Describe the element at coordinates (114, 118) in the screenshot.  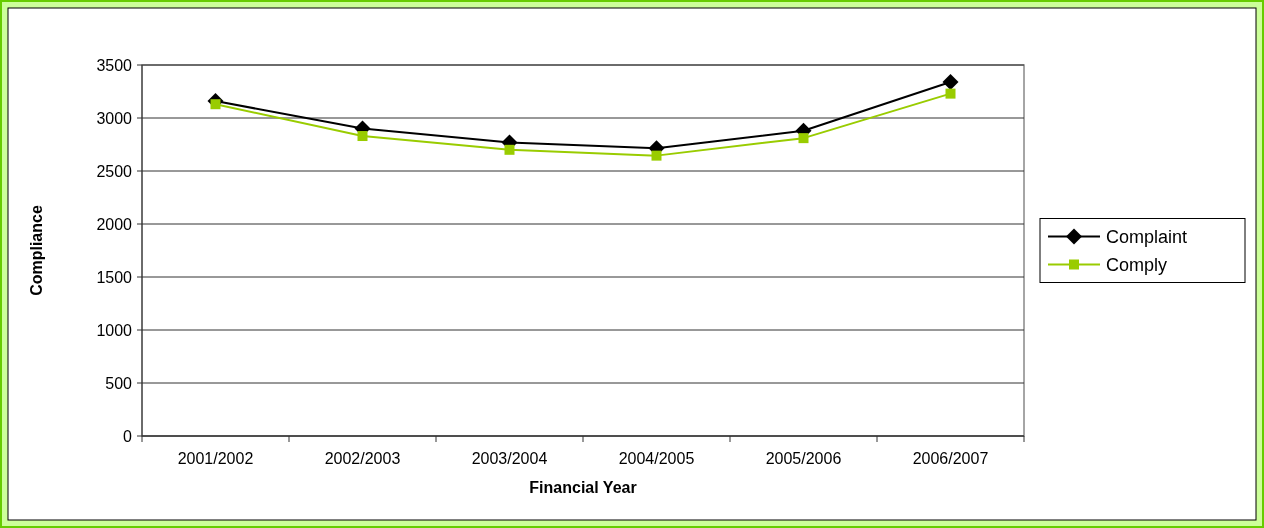
I see `y-tick-label: 3000` at that location.